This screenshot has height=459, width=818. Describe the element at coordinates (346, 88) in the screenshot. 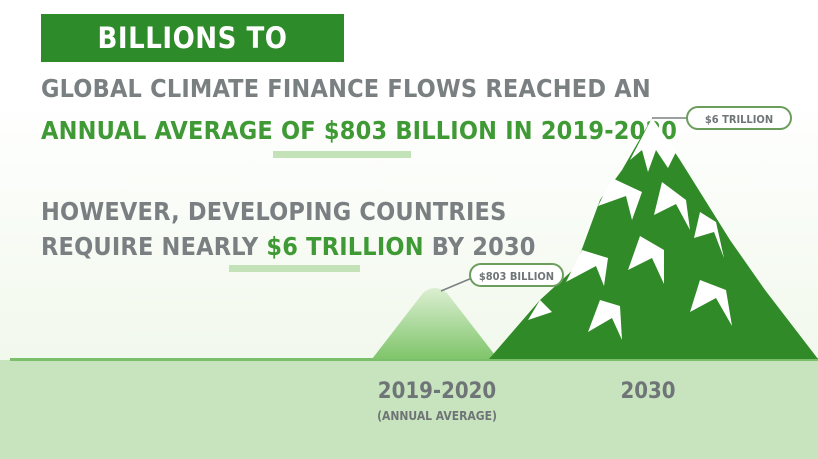

I see `text-line-1: GLOBAL CLIMATE FINANCE FLOWS REACHED AN` at that location.